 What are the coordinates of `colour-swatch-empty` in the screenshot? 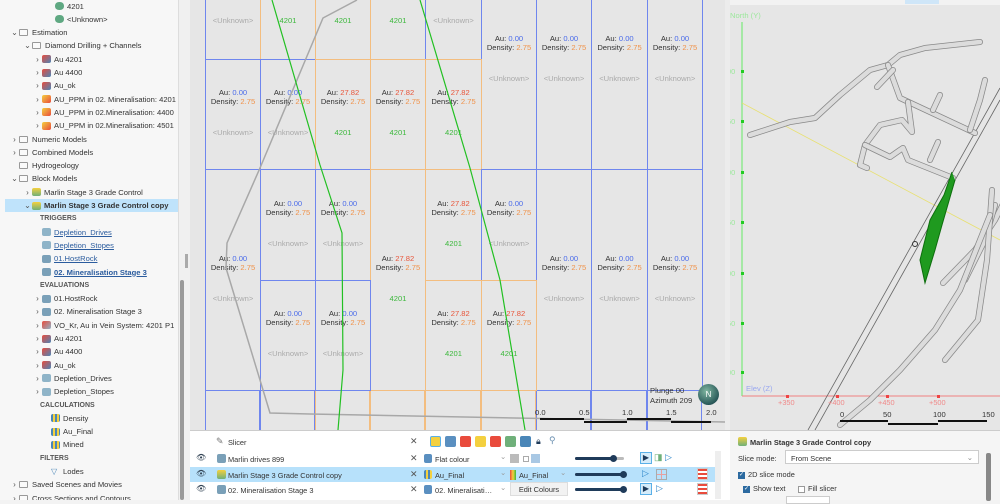 It's located at (526, 459).